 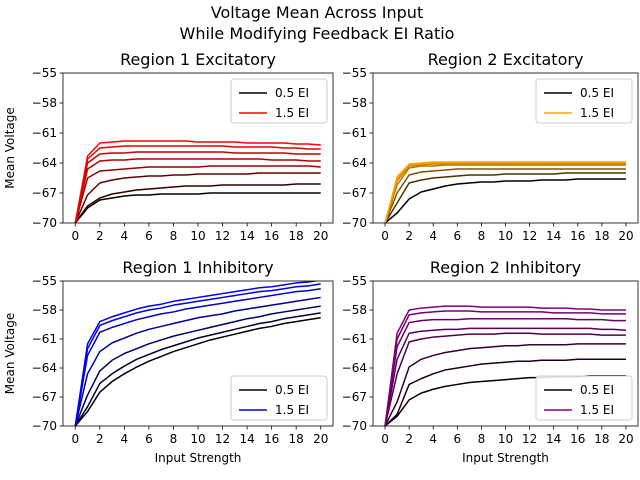 What do you see at coordinates (317, 12) in the screenshot?
I see `figure-suptitle-line1: Voltage Mean Across Input` at bounding box center [317, 12].